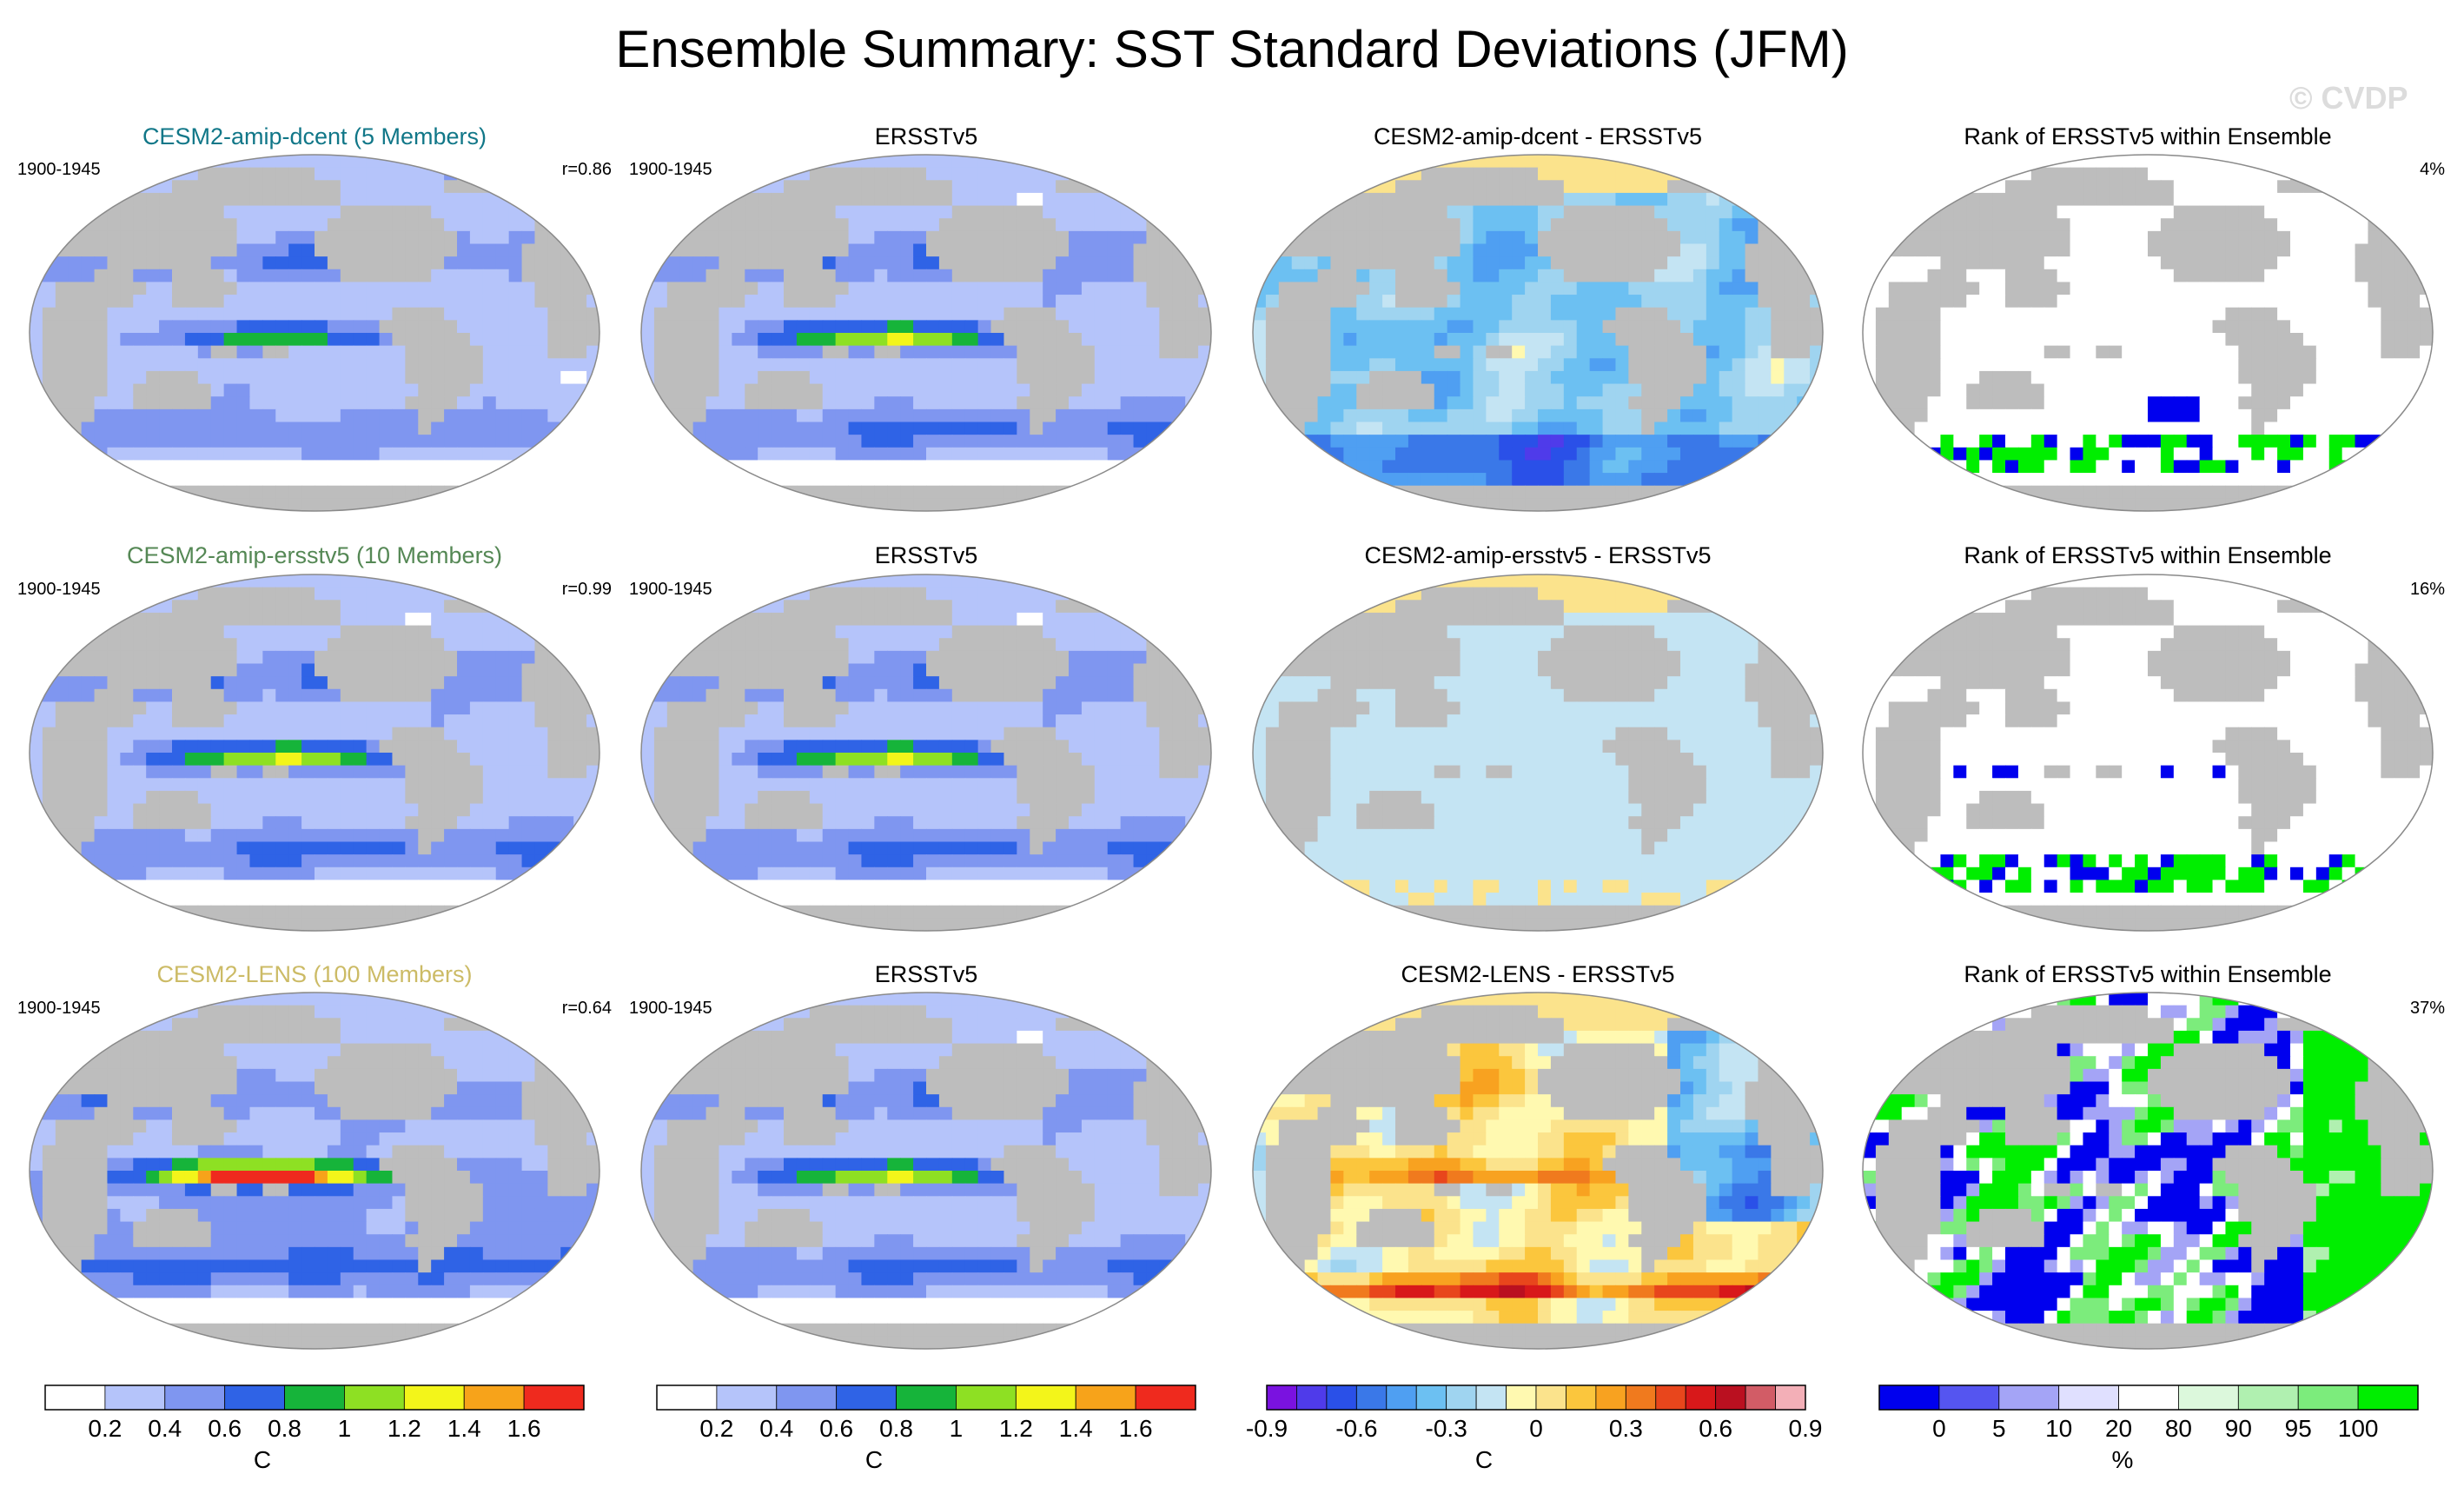 The height and width of the screenshot is (1494, 2464). What do you see at coordinates (2059, 1429) in the screenshot?
I see `colorbar-tick-label: 10` at bounding box center [2059, 1429].